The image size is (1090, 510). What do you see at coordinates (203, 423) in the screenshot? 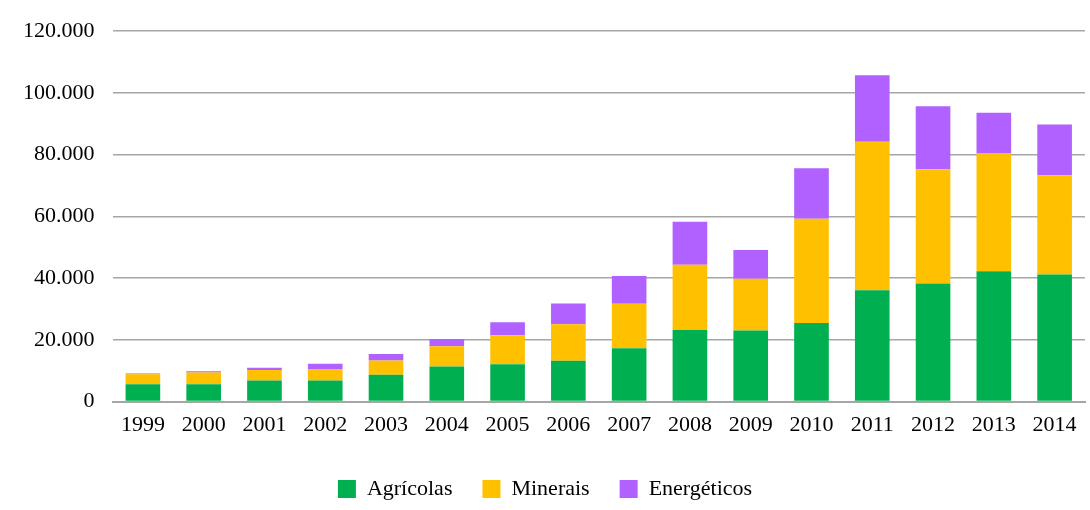
I see `x-tick-label: 2000` at bounding box center [203, 423].